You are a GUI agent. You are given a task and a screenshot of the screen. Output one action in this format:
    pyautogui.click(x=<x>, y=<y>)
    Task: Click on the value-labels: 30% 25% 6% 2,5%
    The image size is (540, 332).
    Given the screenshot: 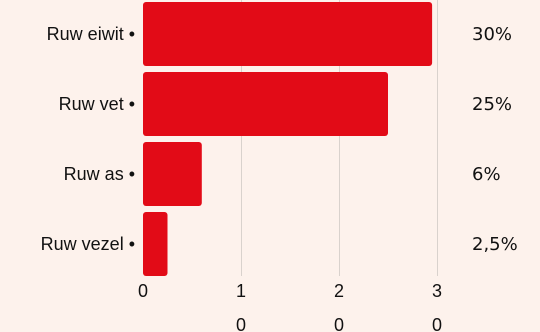 What is the action you would take?
    pyautogui.click(x=495, y=139)
    